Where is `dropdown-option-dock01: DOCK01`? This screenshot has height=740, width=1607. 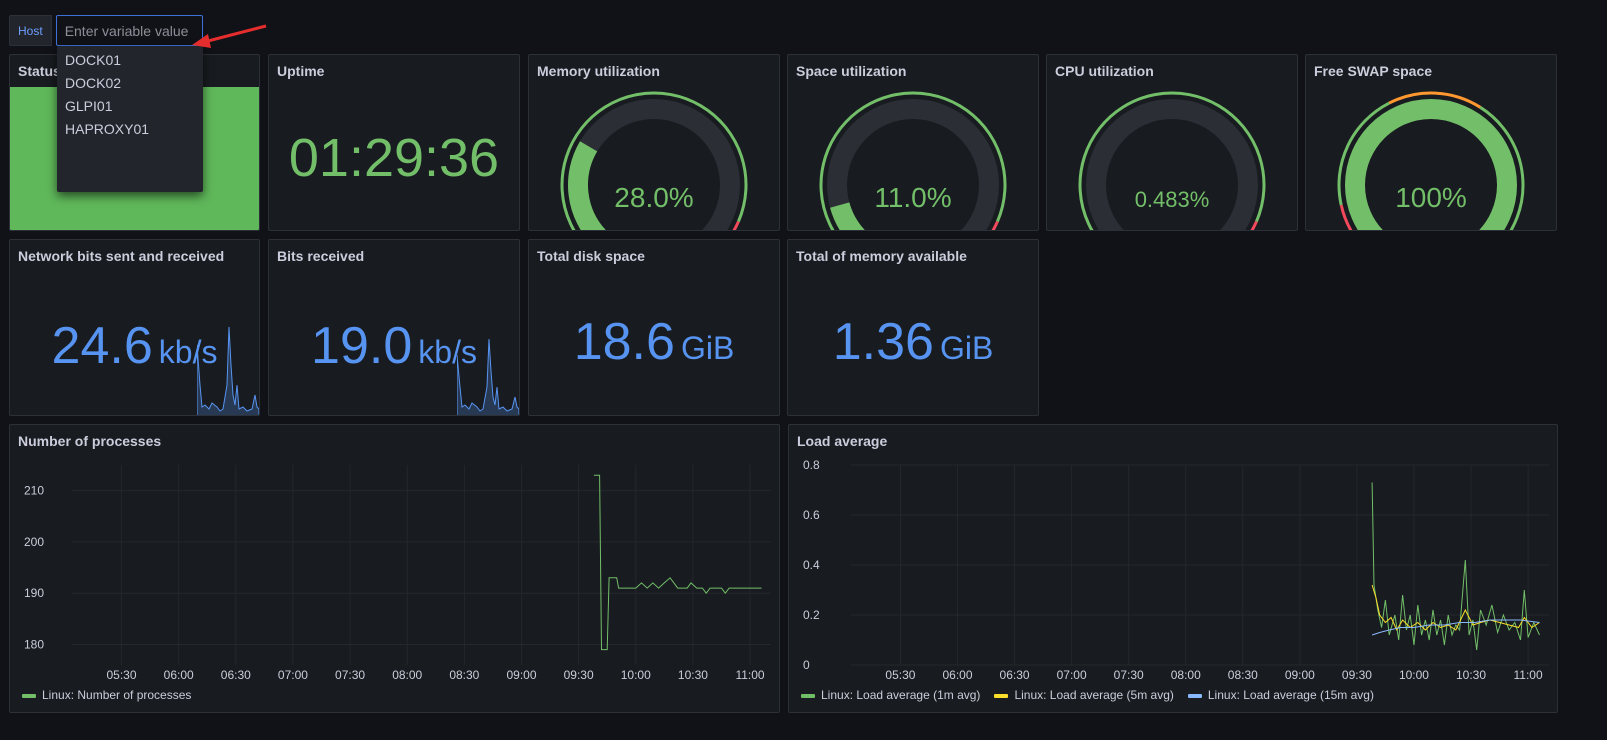
dropdown-option-dock01: DOCK01 is located at coordinates (93, 60).